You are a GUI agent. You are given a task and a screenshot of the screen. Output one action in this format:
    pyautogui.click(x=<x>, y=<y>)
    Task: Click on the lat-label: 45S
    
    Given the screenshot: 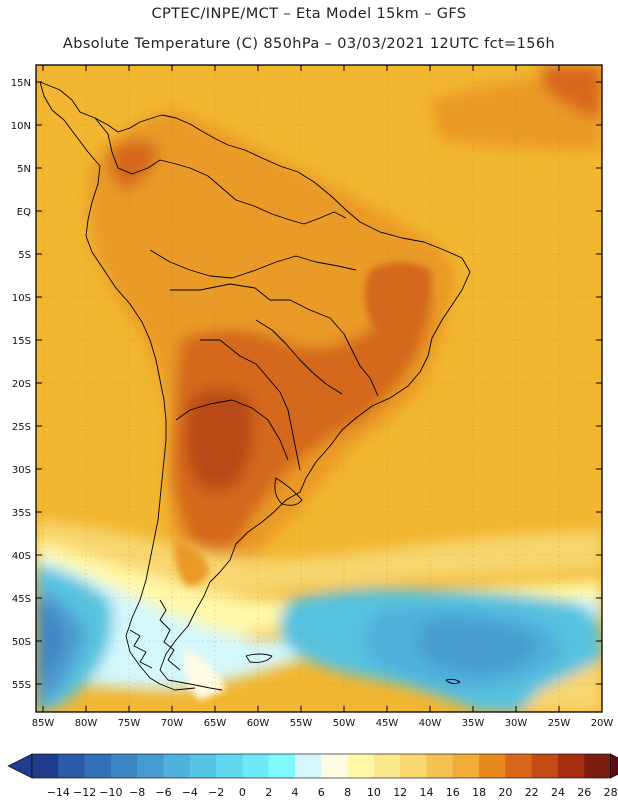 What is the action you would take?
    pyautogui.click(x=21, y=599)
    